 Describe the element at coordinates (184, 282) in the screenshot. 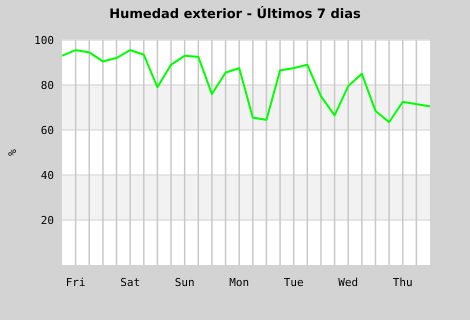

I see `x-tick-label: Sun` at that location.